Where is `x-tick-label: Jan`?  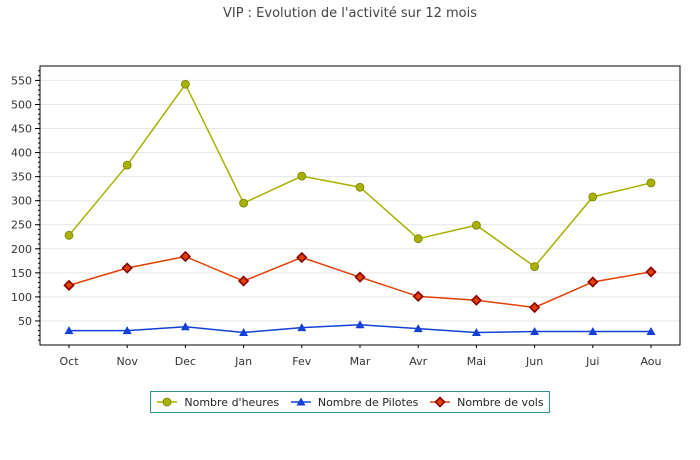 x-tick-label: Jan is located at coordinates (243, 361).